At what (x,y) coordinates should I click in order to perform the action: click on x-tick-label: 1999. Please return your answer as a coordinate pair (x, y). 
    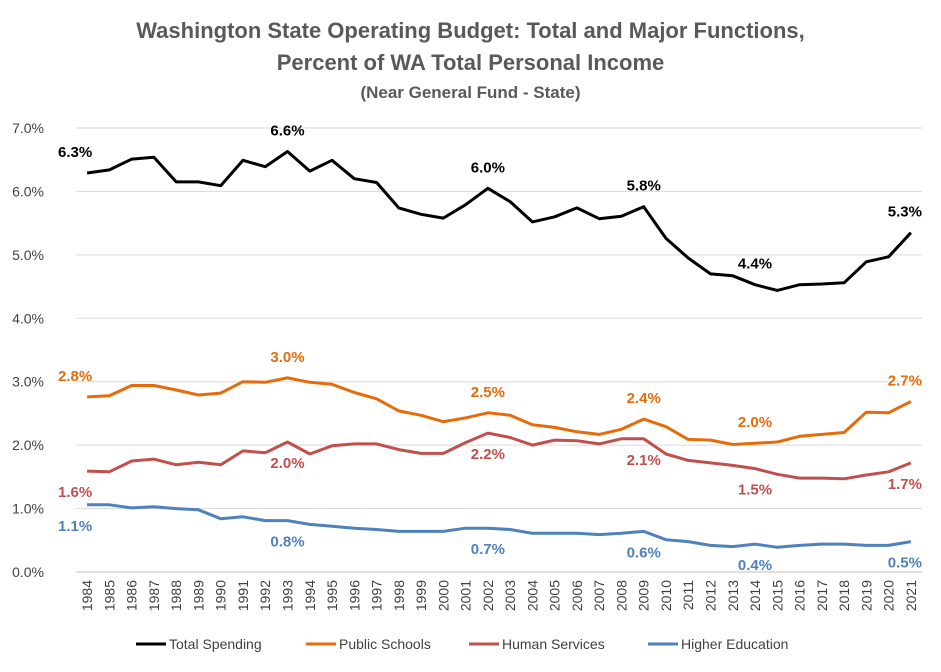
    Looking at the image, I should click on (421, 595).